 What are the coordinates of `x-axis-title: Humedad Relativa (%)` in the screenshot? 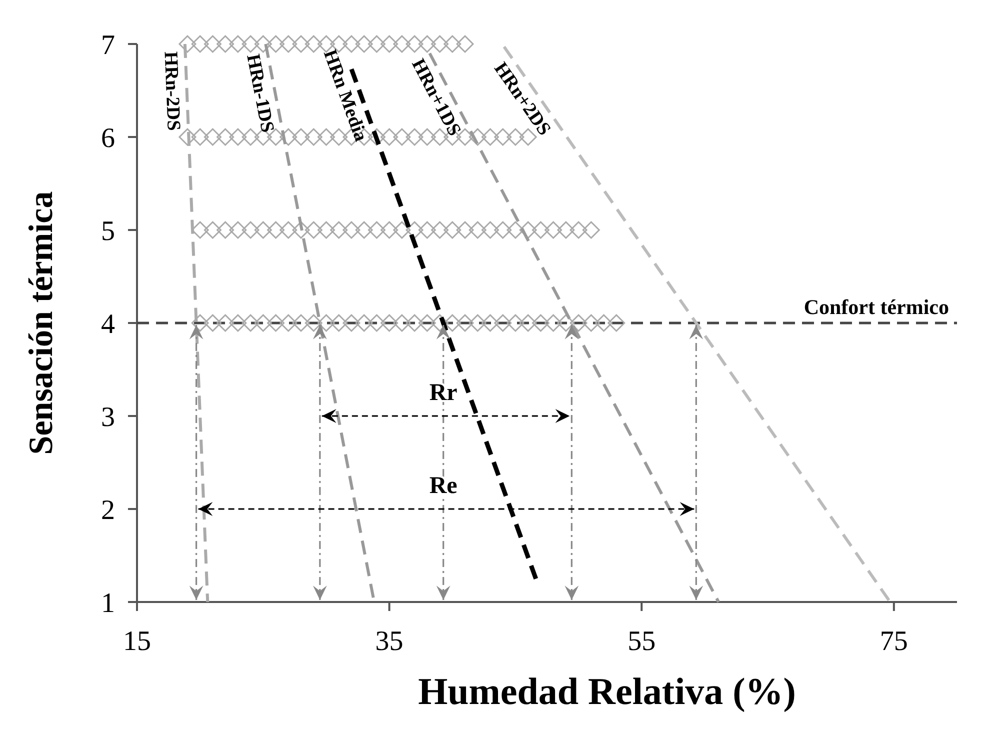 It's located at (607, 692).